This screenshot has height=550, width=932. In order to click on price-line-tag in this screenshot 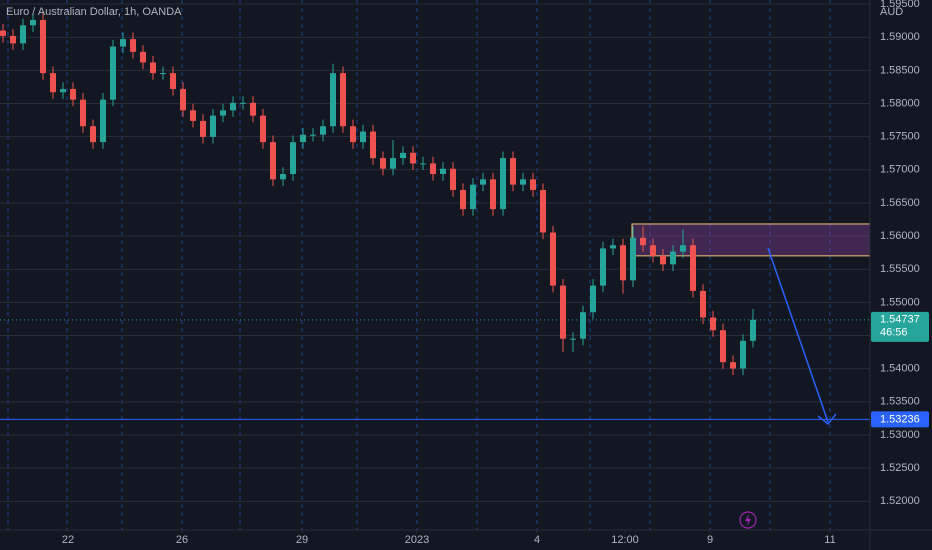, I will do `click(900, 419)`.